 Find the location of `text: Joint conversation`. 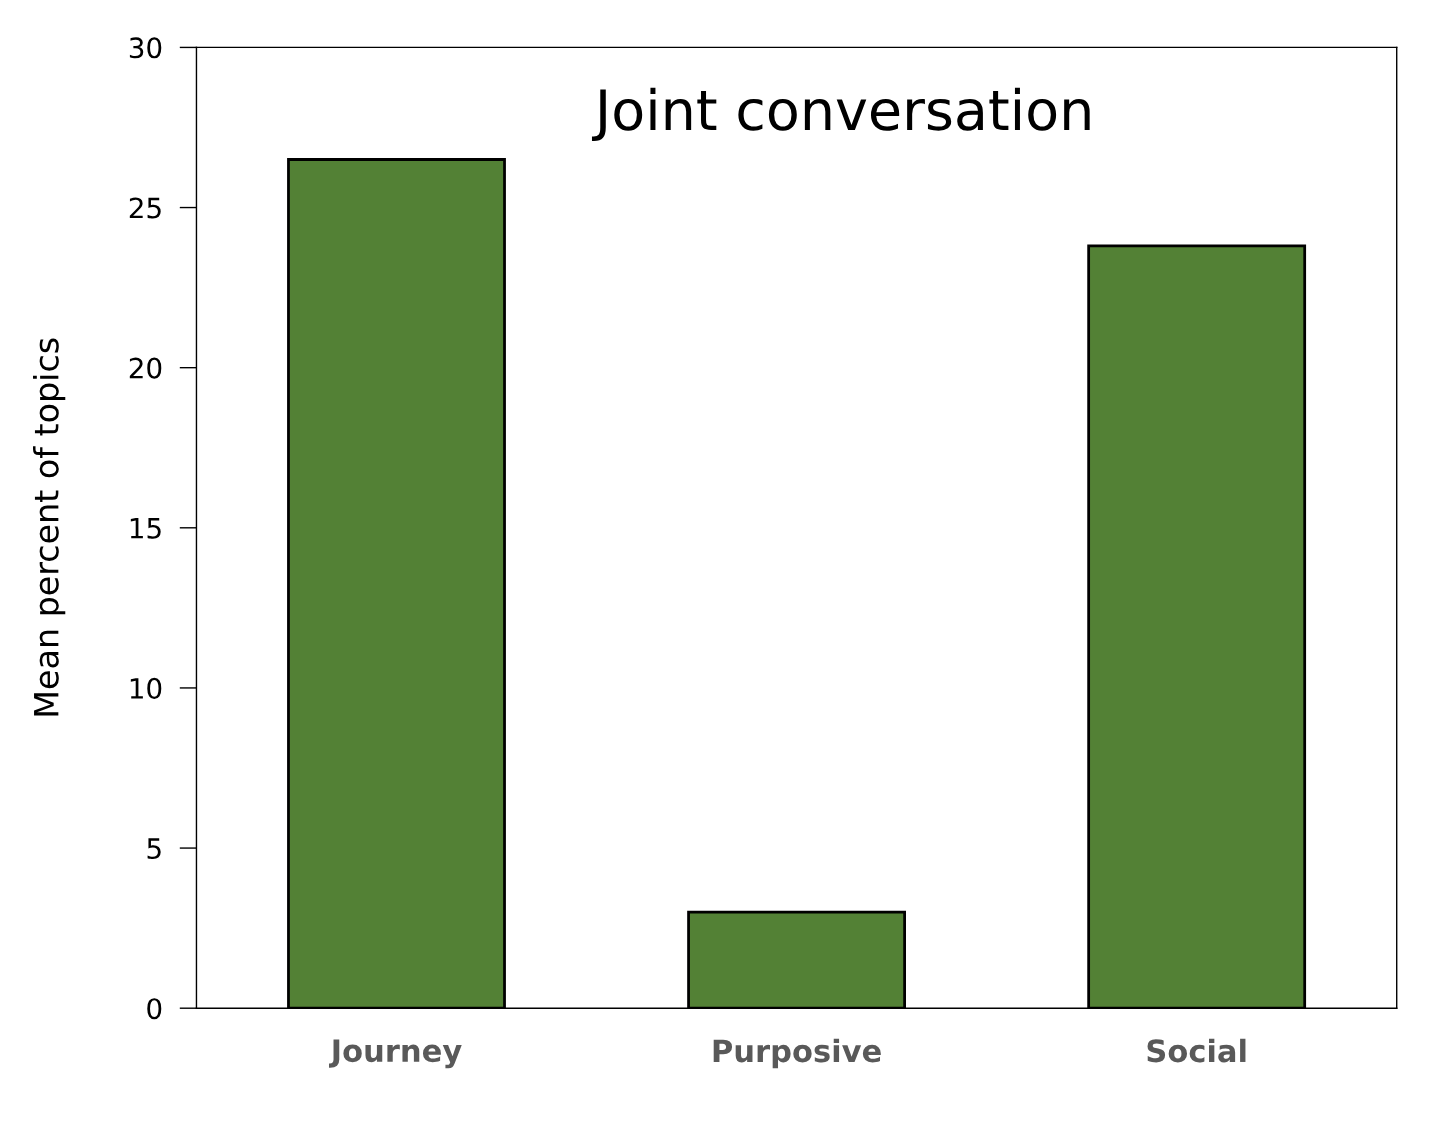

text: Joint conversation is located at coordinates (840, 114).